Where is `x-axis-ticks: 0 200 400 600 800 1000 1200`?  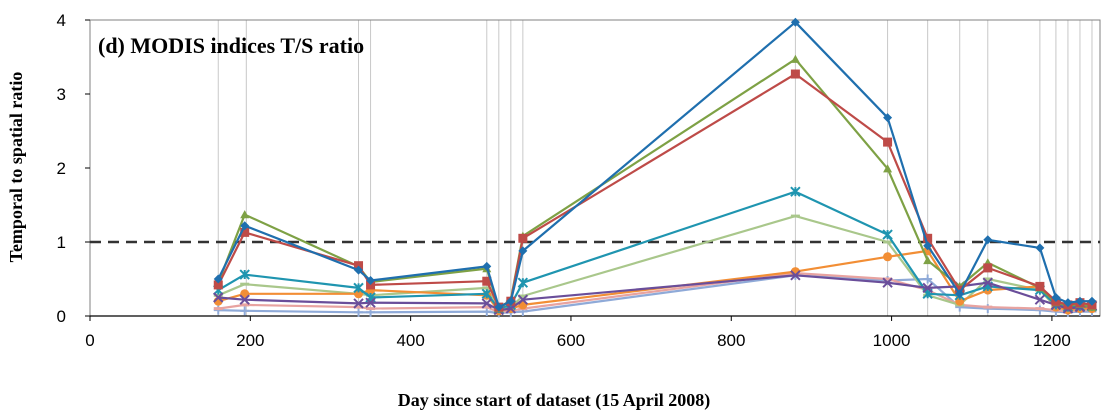
x-axis-ticks: 0 200 400 600 800 1000 1200 is located at coordinates (578, 333).